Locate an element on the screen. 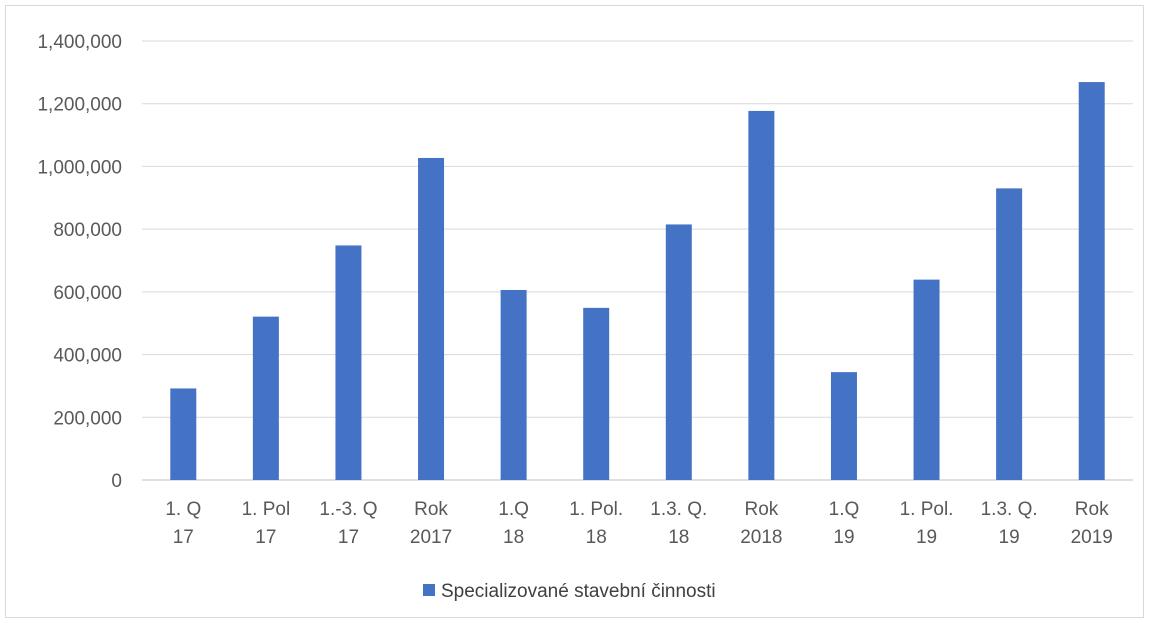  x-tick-label: 1.-3. Q 17 is located at coordinates (348, 523).